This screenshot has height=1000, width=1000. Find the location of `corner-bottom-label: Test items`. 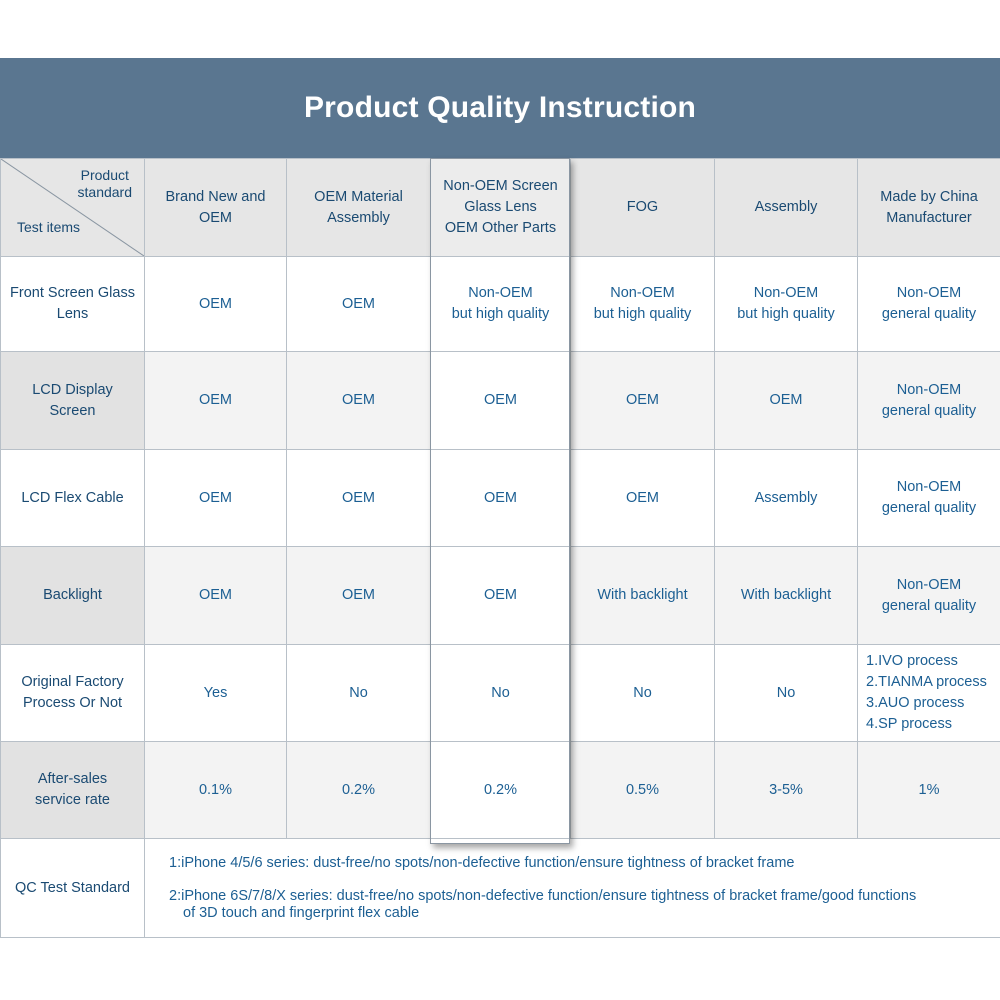

corner-bottom-label: Test items is located at coordinates (49, 227).